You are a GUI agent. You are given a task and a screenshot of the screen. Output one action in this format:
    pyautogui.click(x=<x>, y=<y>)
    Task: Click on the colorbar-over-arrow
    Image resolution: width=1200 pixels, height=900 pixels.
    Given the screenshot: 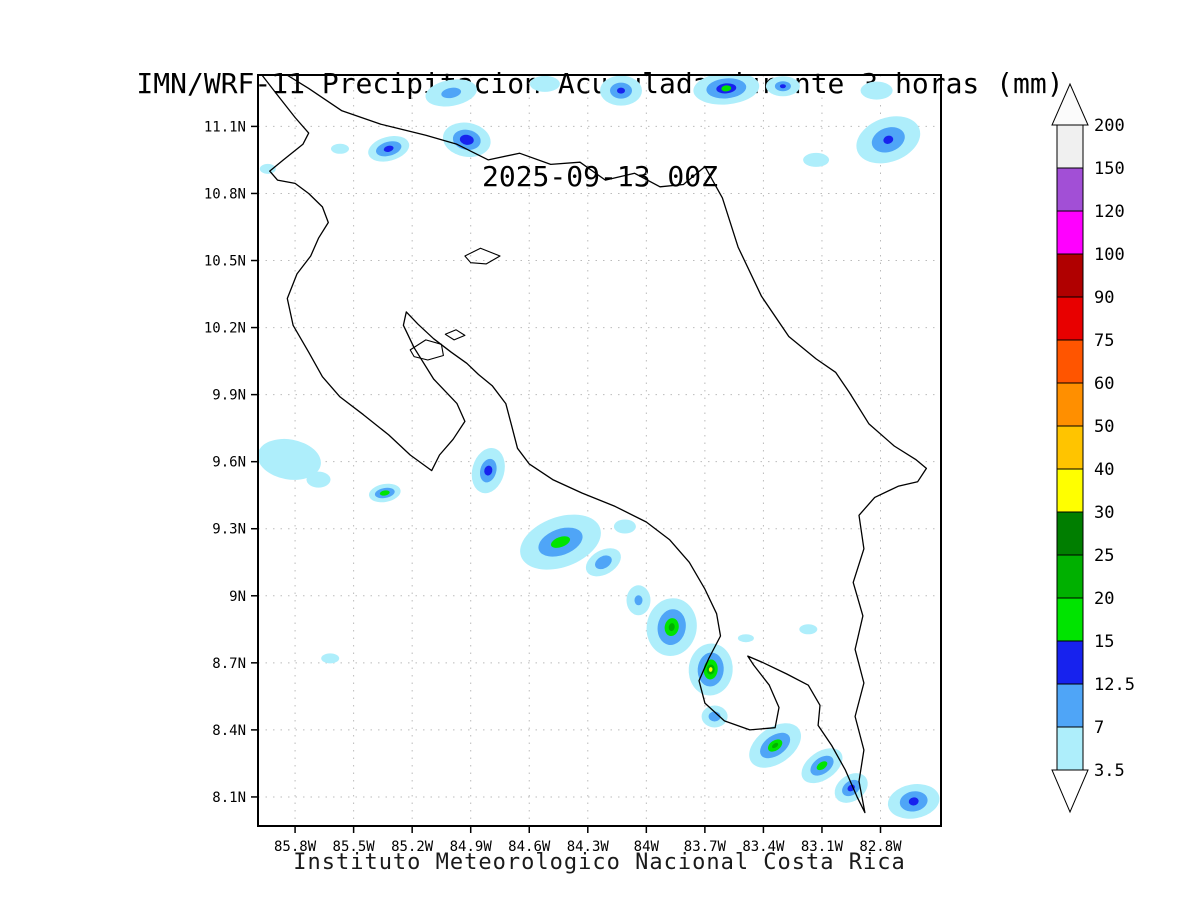 What is the action you would take?
    pyautogui.click(x=1070, y=104)
    